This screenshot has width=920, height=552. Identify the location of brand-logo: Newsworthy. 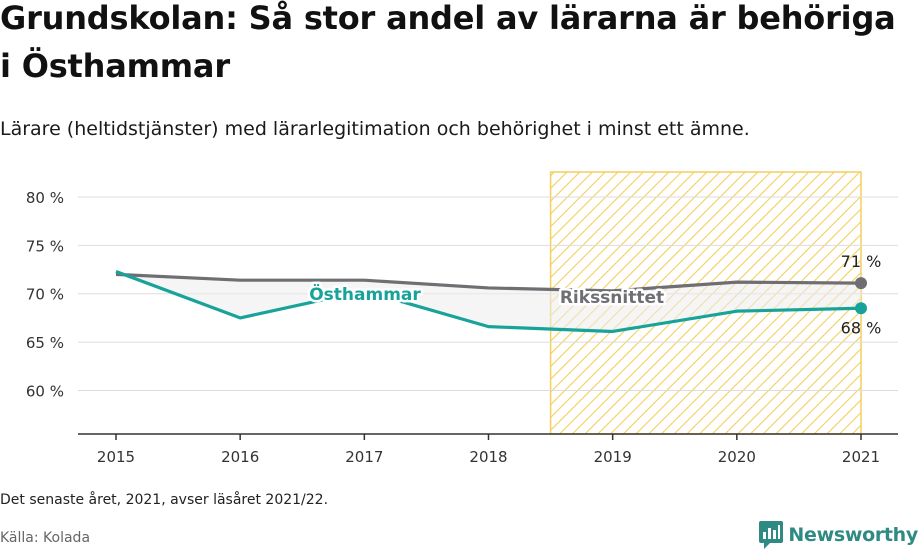
(838, 535).